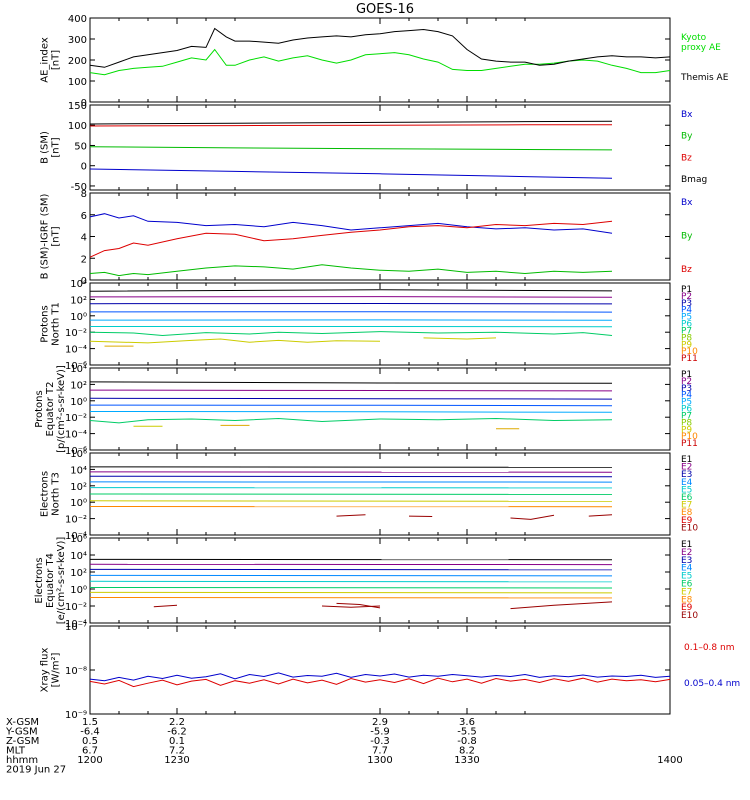  I want to click on ephem-row-label: X-GSM, so click(22, 722).